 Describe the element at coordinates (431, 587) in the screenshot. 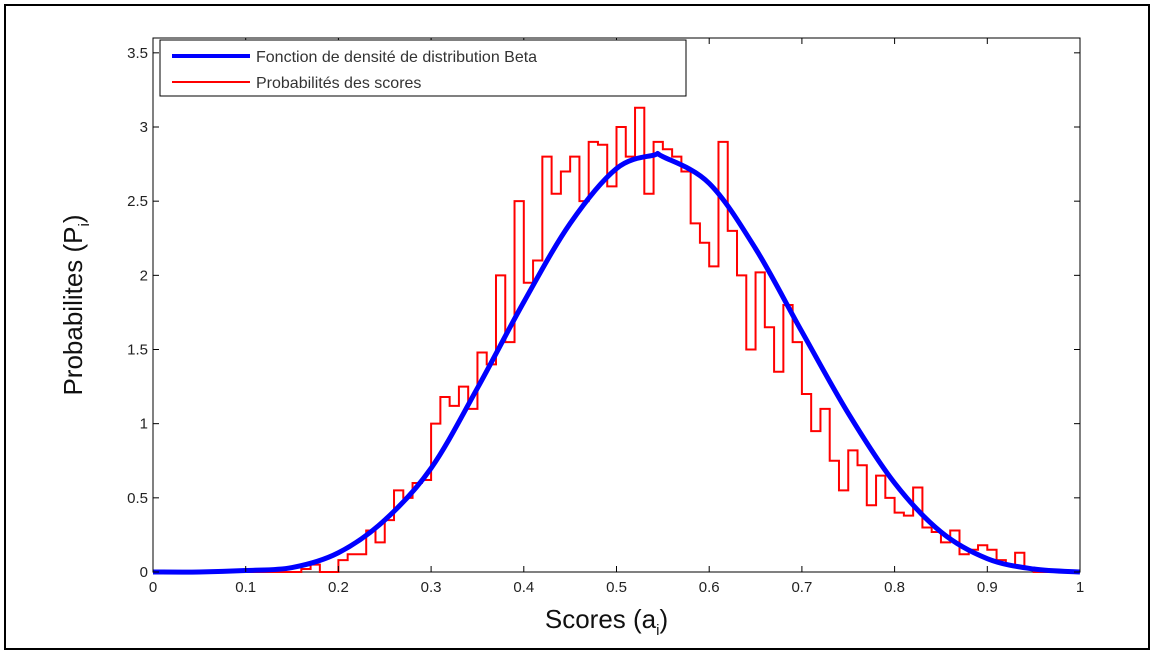

I see `x-tick-label: 0.3` at that location.